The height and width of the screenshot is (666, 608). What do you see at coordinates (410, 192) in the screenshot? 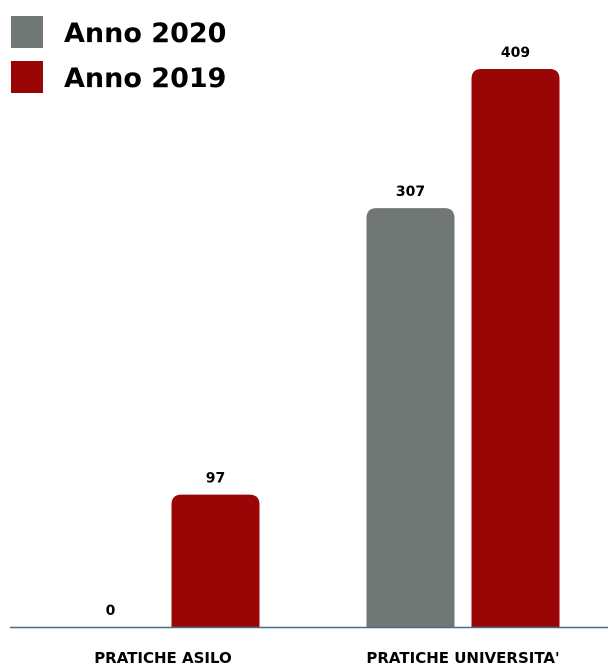
I see `value-label-pratiche-universita-anno-2020: 307` at bounding box center [410, 192].